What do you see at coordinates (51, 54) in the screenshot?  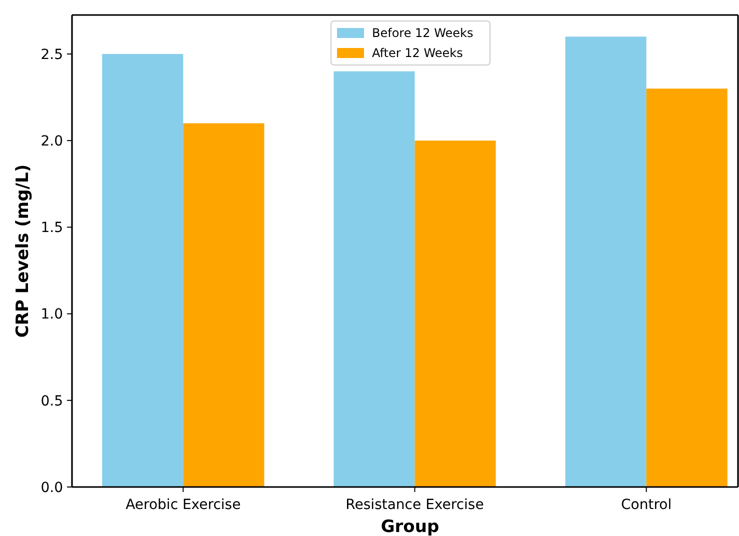 I see `y-tick-label: 2.5` at bounding box center [51, 54].